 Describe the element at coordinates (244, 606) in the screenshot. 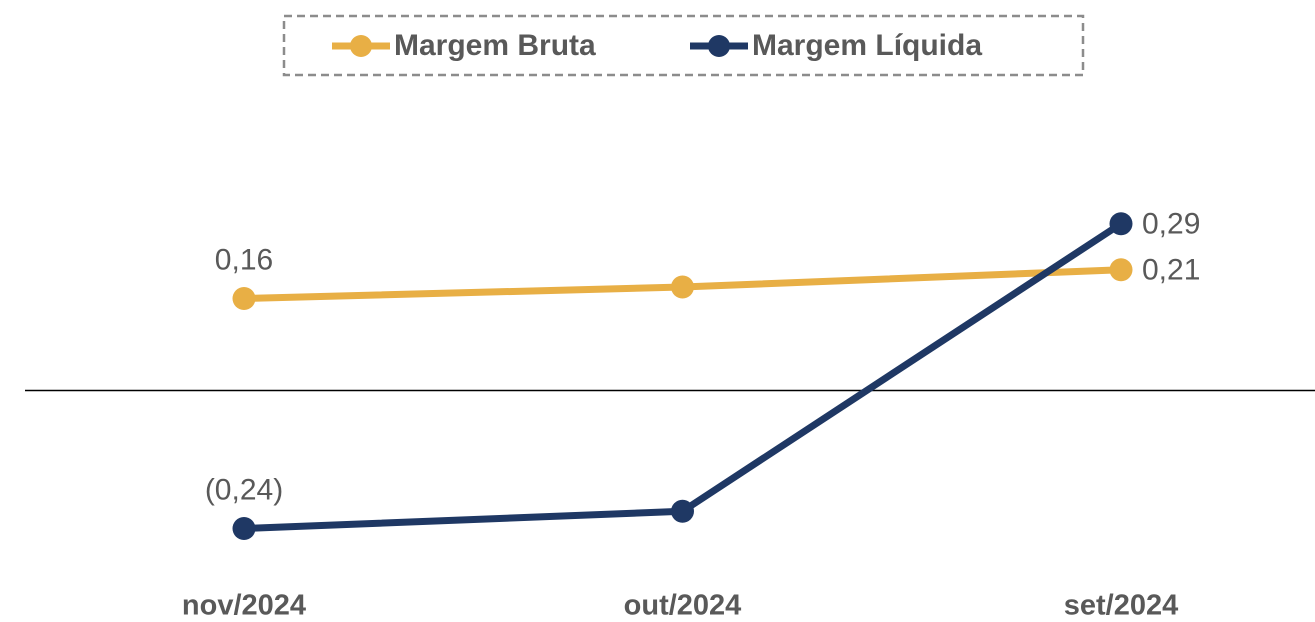

I see `x-tick-label: nov/2024` at that location.